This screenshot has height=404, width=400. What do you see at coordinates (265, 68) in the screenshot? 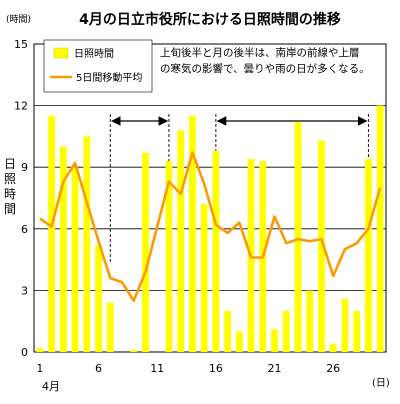
I see `annotation-line: の寒気の影響で、曇りや雨の日が多くなる。` at bounding box center [265, 68].